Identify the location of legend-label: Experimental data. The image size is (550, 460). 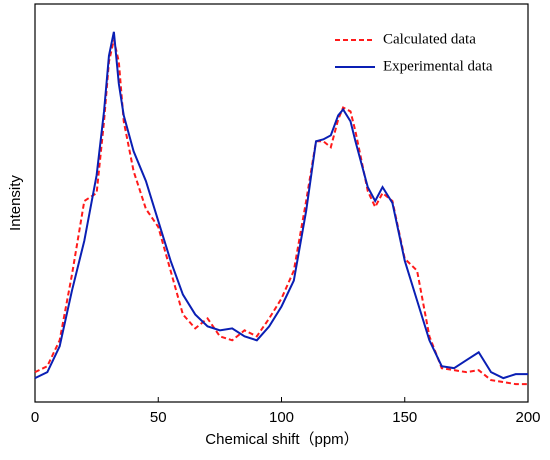
(438, 66).